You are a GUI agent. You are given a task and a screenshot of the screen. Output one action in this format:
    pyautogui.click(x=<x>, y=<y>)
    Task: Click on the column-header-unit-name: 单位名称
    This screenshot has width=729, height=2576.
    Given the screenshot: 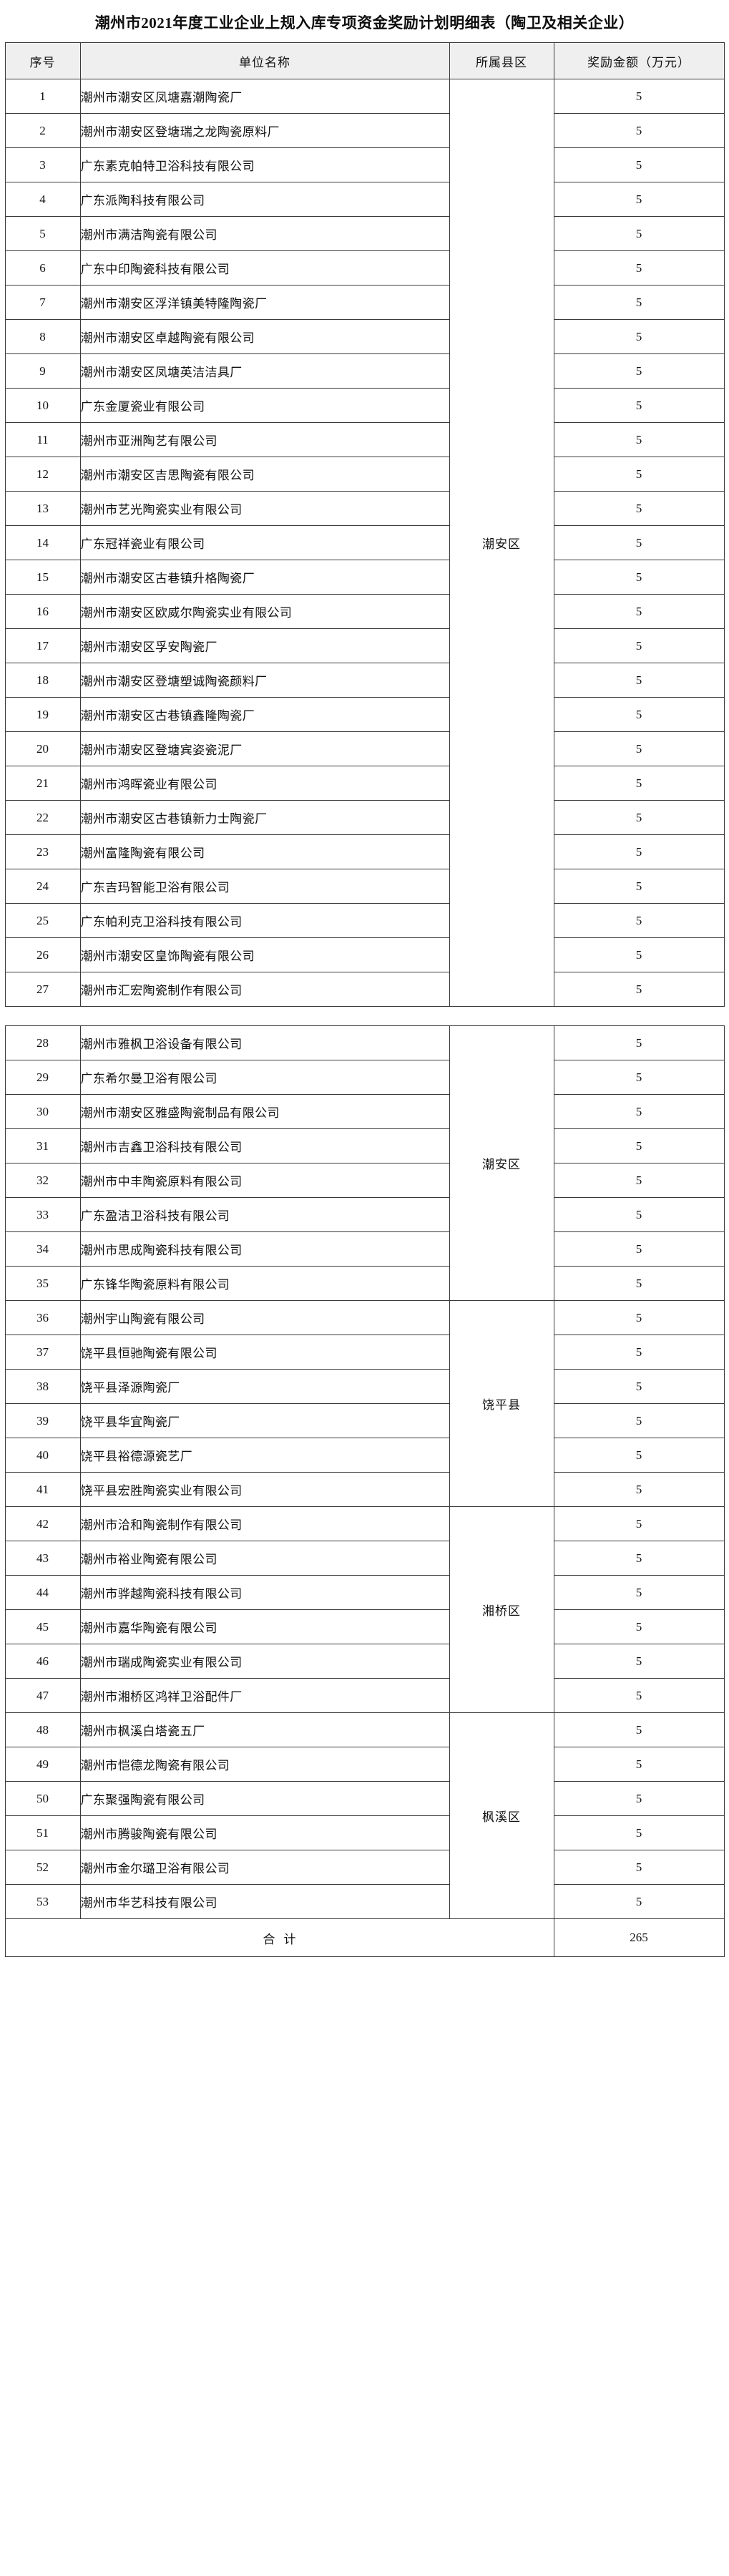 What is the action you would take?
    pyautogui.click(x=264, y=60)
    